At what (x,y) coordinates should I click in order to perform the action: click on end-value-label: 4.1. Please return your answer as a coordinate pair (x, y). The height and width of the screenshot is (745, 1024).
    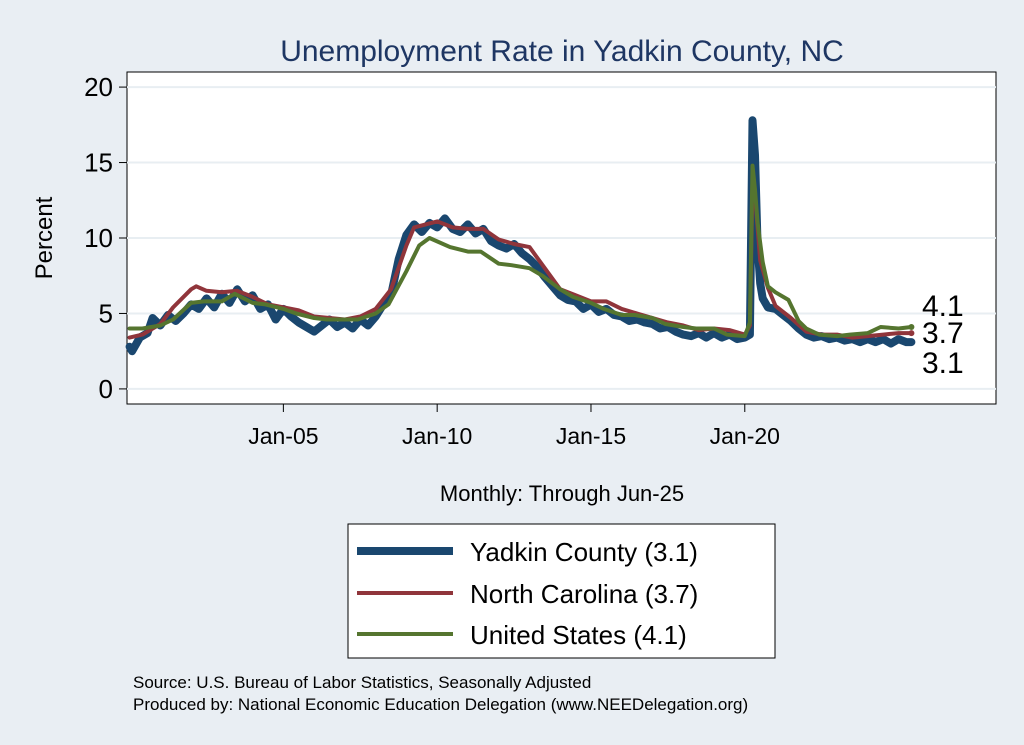
    Looking at the image, I should click on (943, 306).